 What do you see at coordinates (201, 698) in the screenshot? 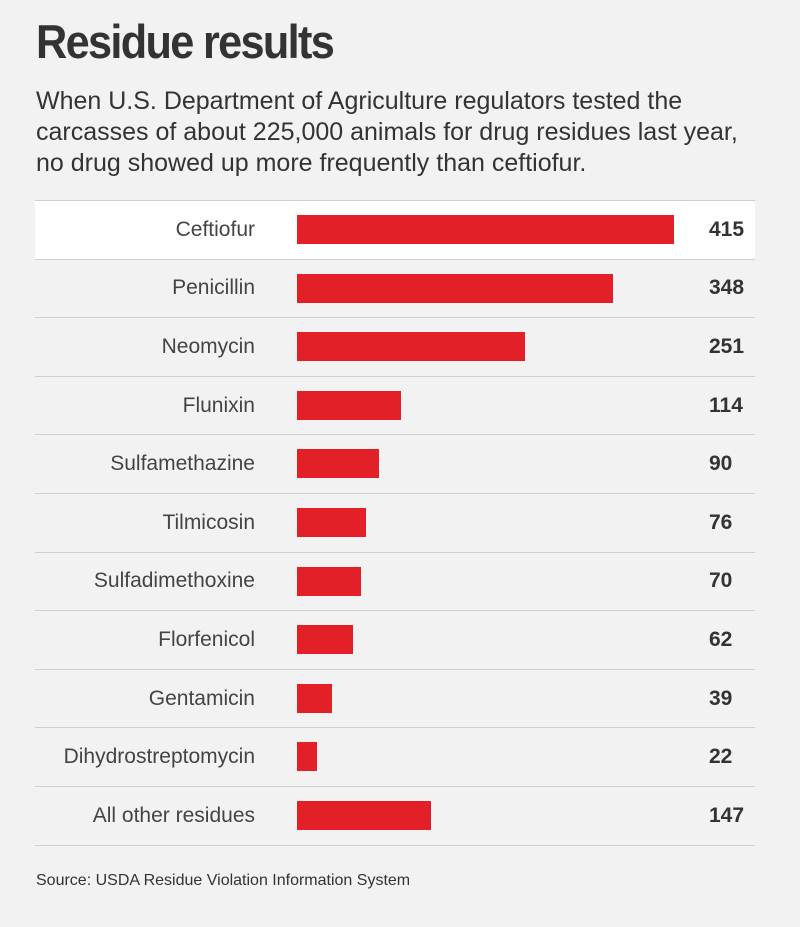
I see `category-label: Gentamicin` at bounding box center [201, 698].